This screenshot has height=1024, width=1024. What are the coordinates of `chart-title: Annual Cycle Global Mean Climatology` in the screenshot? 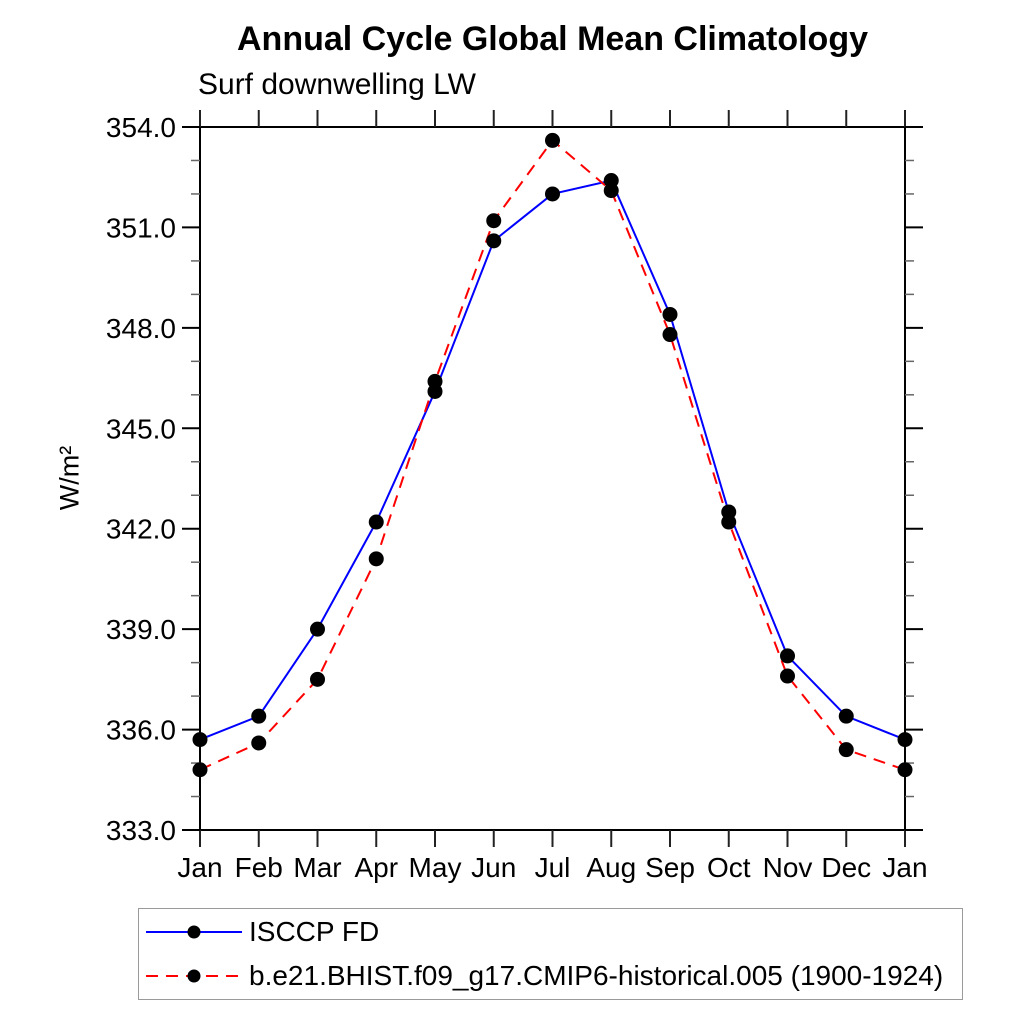 It's located at (552, 39).